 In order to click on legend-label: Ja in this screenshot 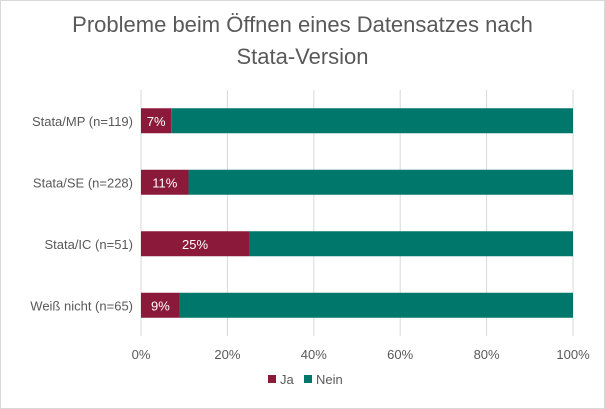, I will do `click(287, 379)`.